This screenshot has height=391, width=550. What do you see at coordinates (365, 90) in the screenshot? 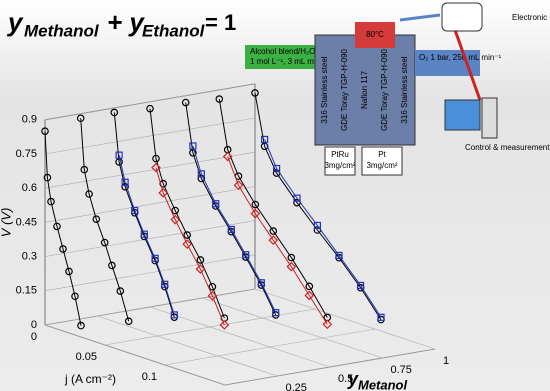
I see `cell` at bounding box center [365, 90].